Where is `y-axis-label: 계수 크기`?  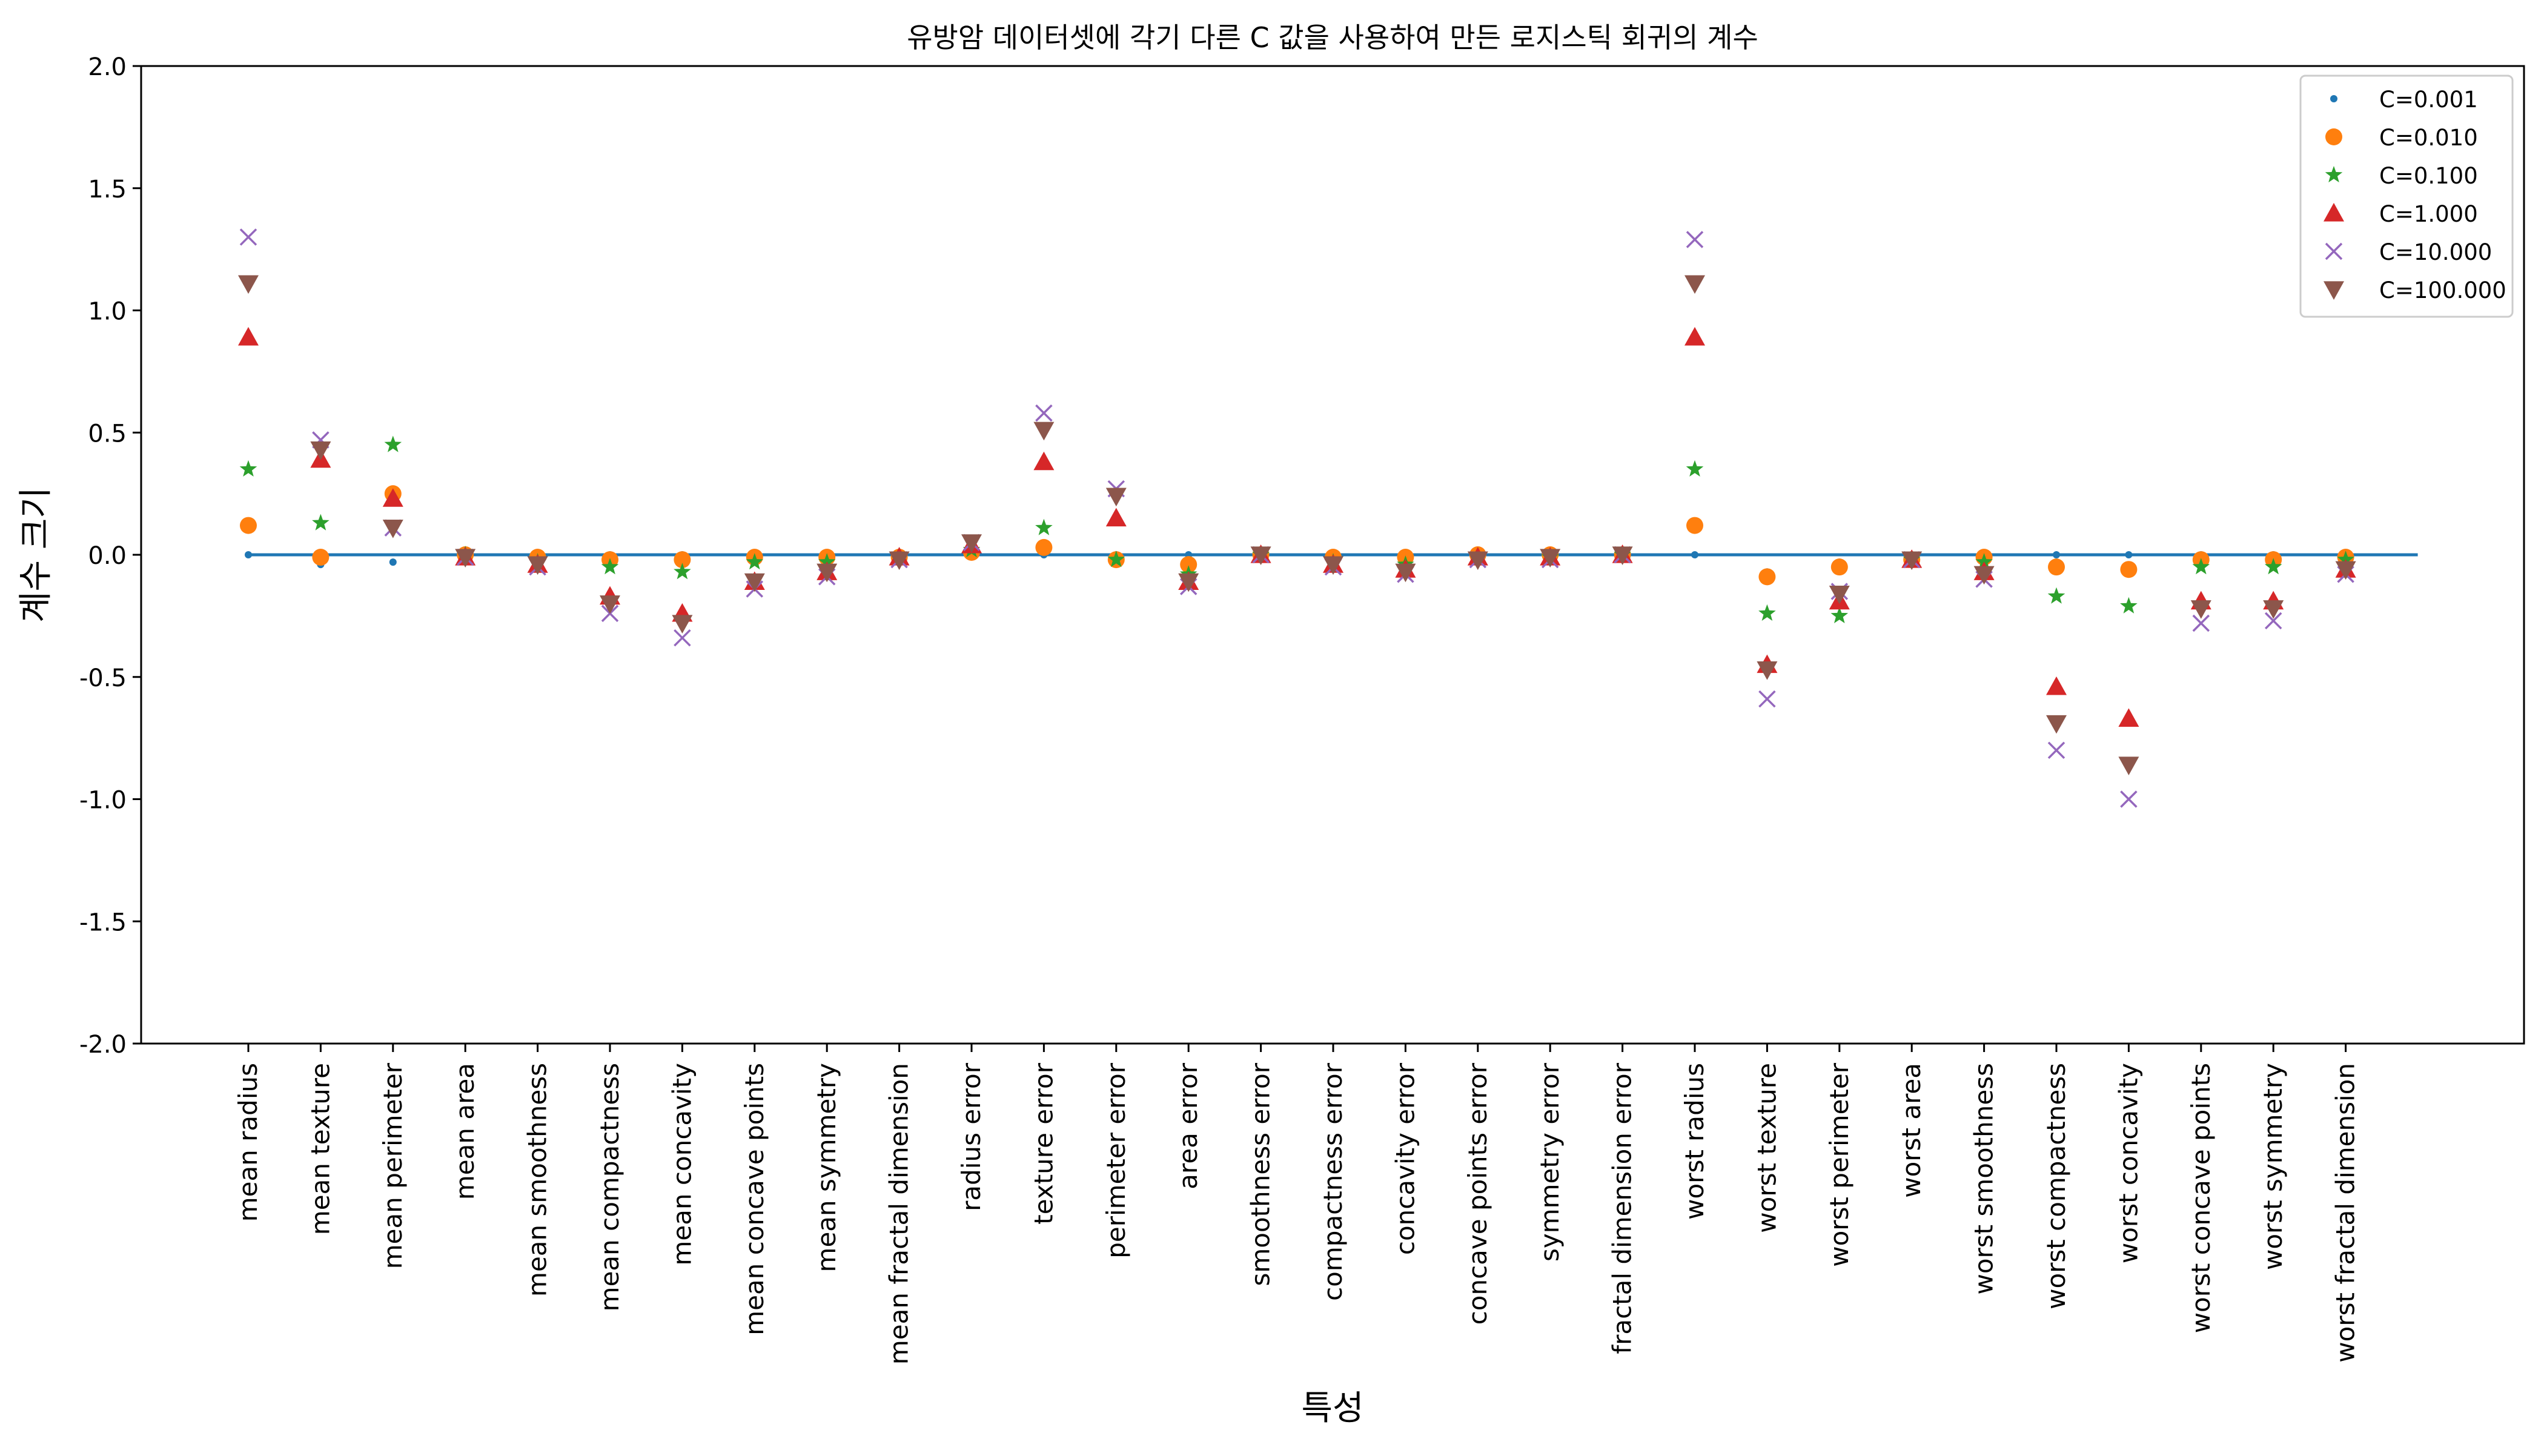
y-axis-label: 계수 크기 is located at coordinates (36, 555).